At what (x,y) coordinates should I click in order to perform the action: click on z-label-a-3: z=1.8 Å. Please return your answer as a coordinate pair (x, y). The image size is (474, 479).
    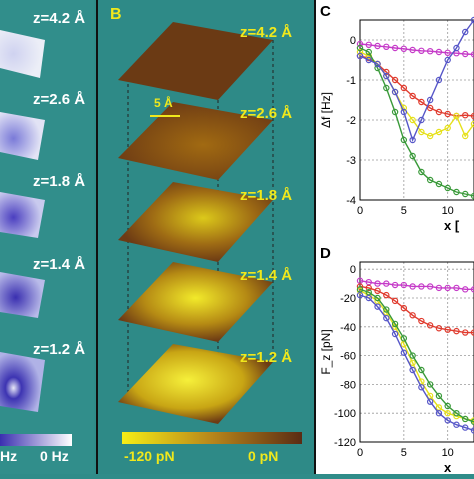
    Looking at the image, I should click on (59, 181).